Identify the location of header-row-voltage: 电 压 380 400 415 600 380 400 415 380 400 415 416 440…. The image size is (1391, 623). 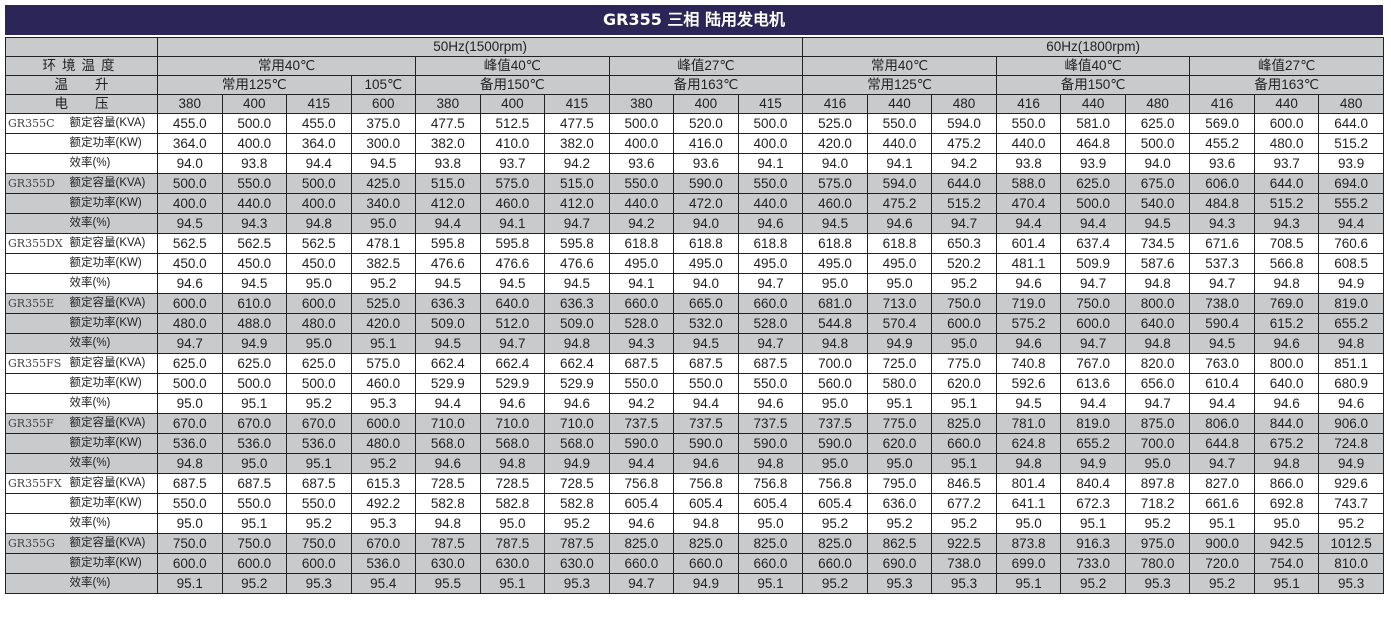
(694, 104).